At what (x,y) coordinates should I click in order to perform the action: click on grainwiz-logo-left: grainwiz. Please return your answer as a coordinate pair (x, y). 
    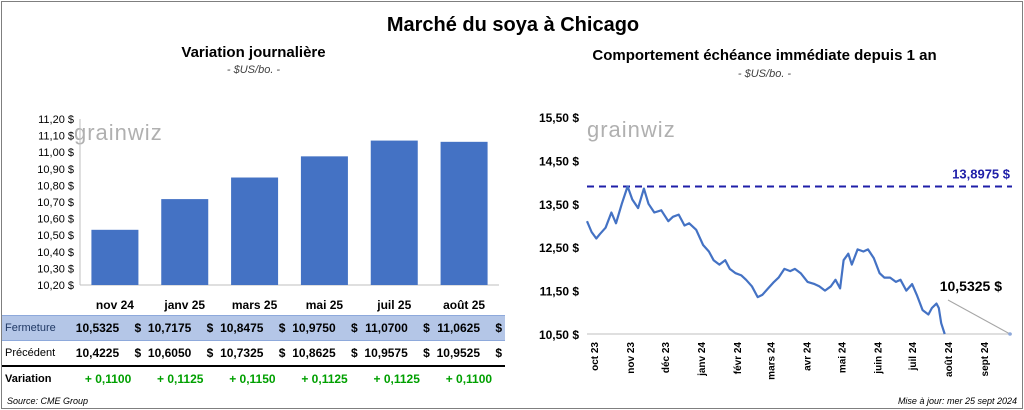
    Looking at the image, I should click on (118, 132).